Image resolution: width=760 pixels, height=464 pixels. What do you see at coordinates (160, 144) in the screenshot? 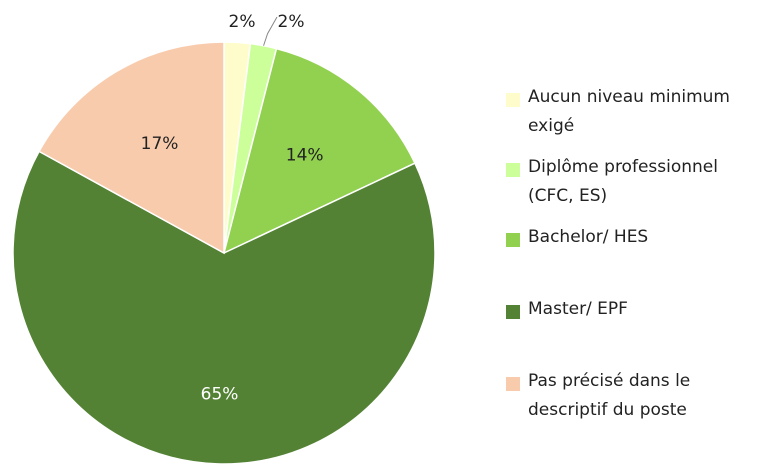
I see `data-label: 17%` at bounding box center [160, 144].